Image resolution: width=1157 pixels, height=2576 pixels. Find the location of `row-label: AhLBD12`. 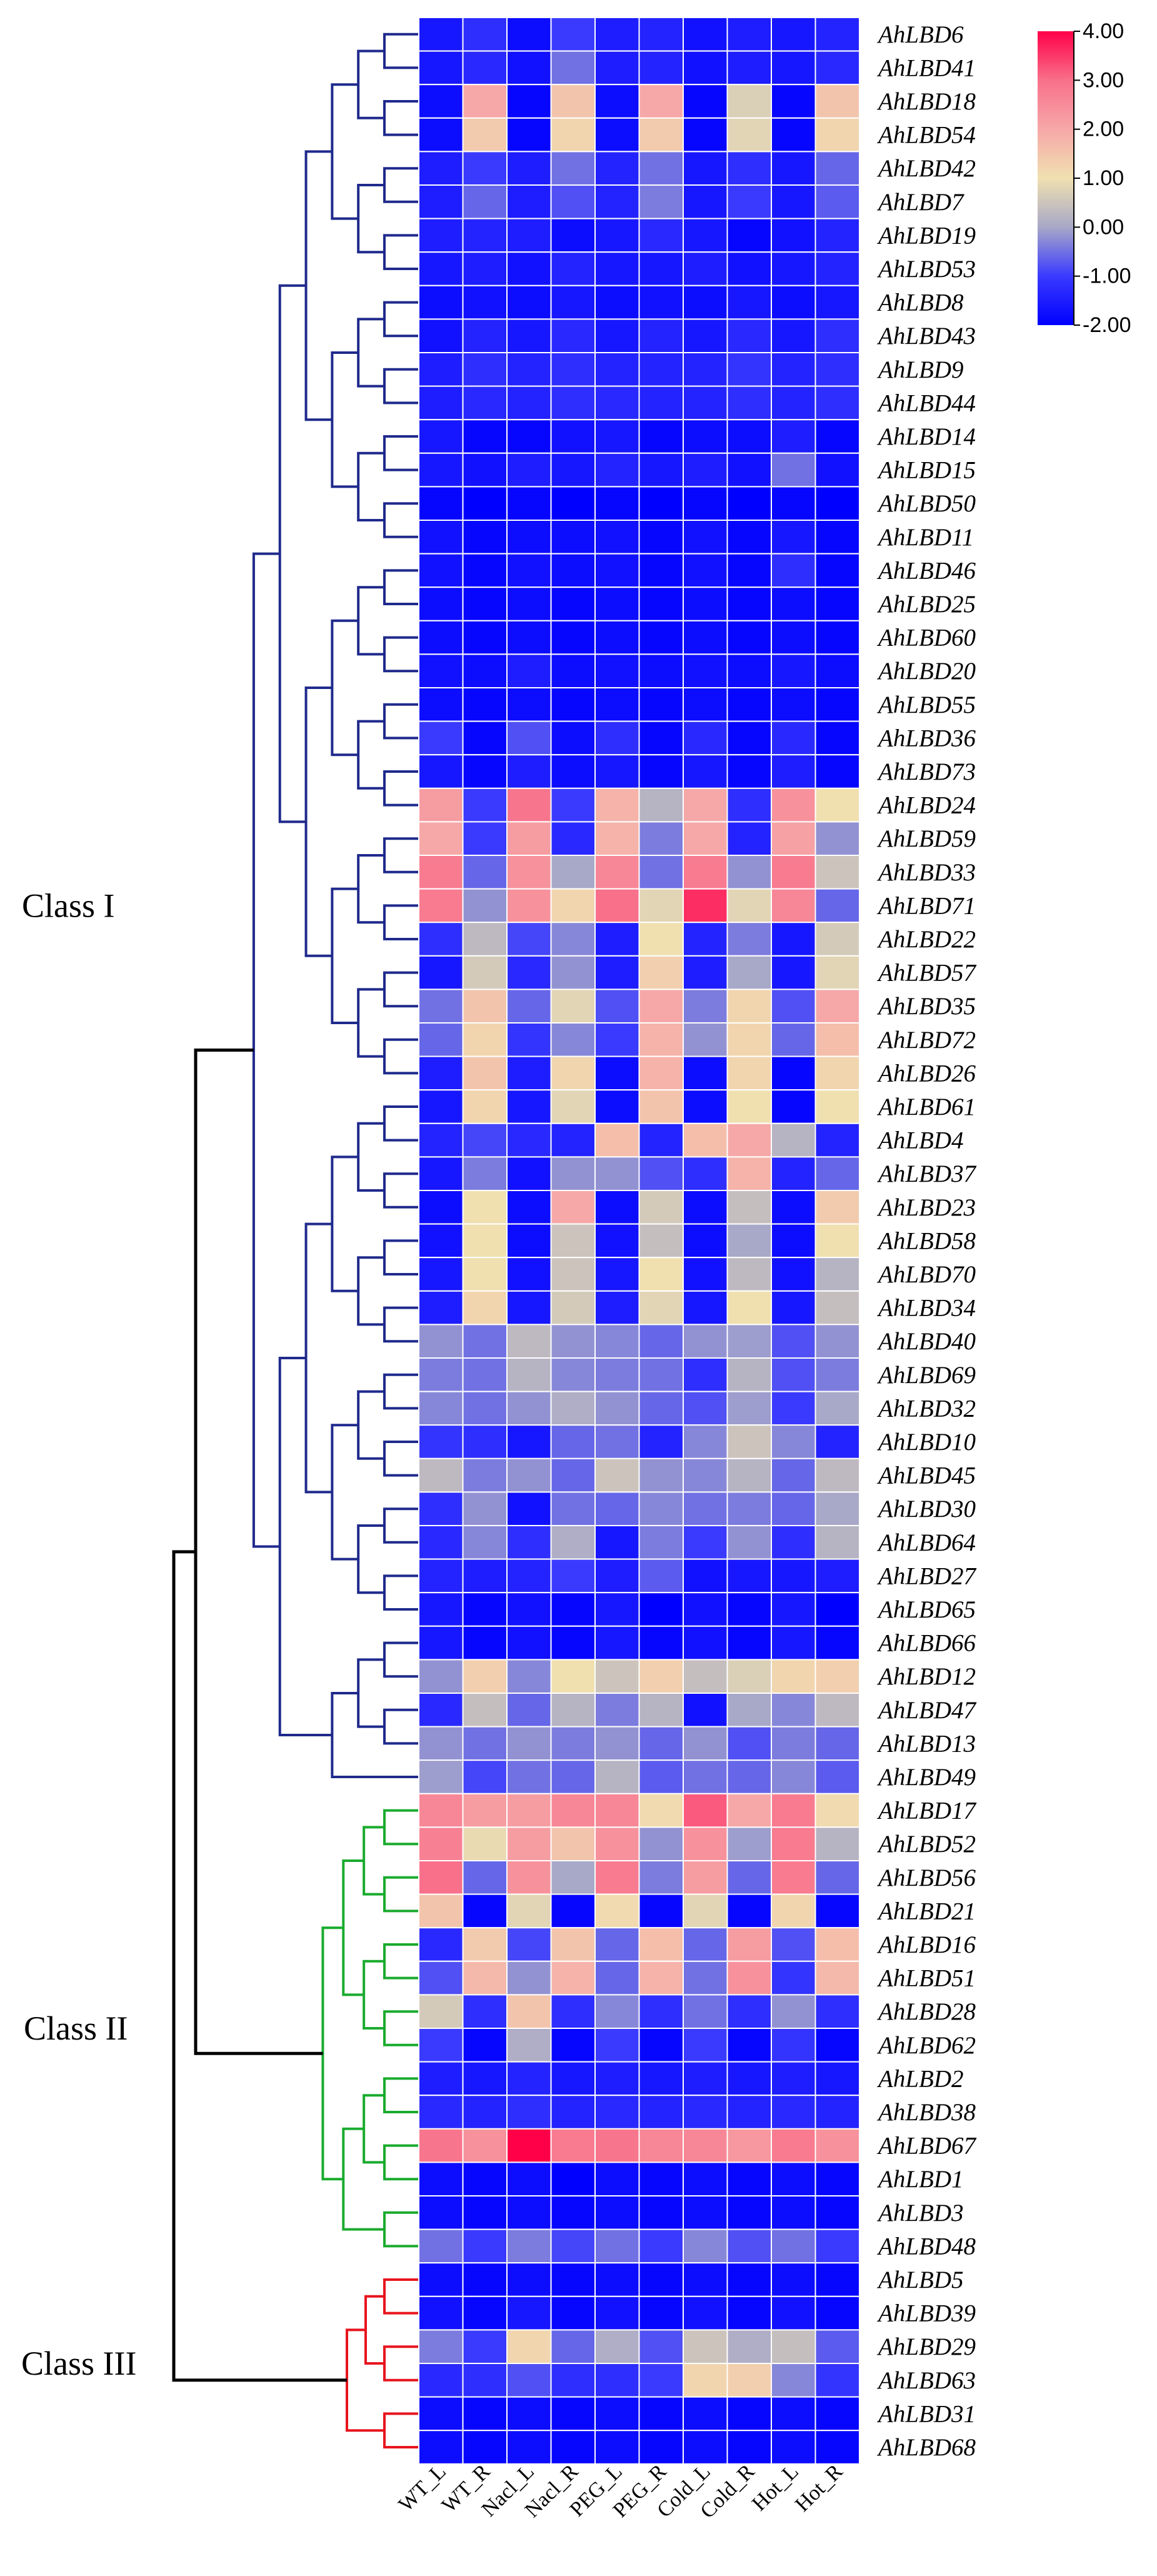

row-label: AhLBD12 is located at coordinates (926, 1676).